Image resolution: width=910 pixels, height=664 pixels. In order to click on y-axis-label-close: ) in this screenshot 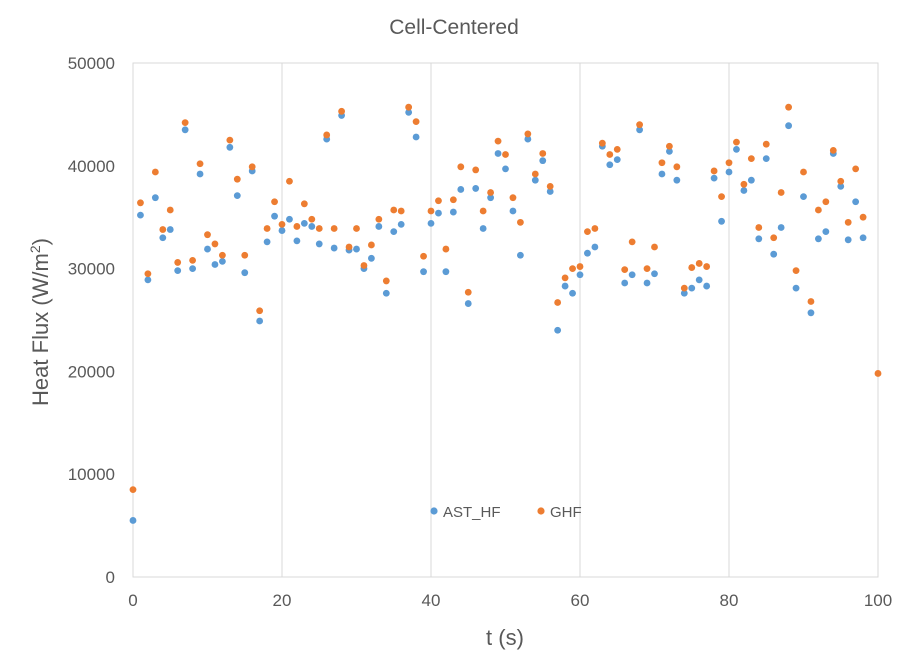, I will do `click(40, 241)`.